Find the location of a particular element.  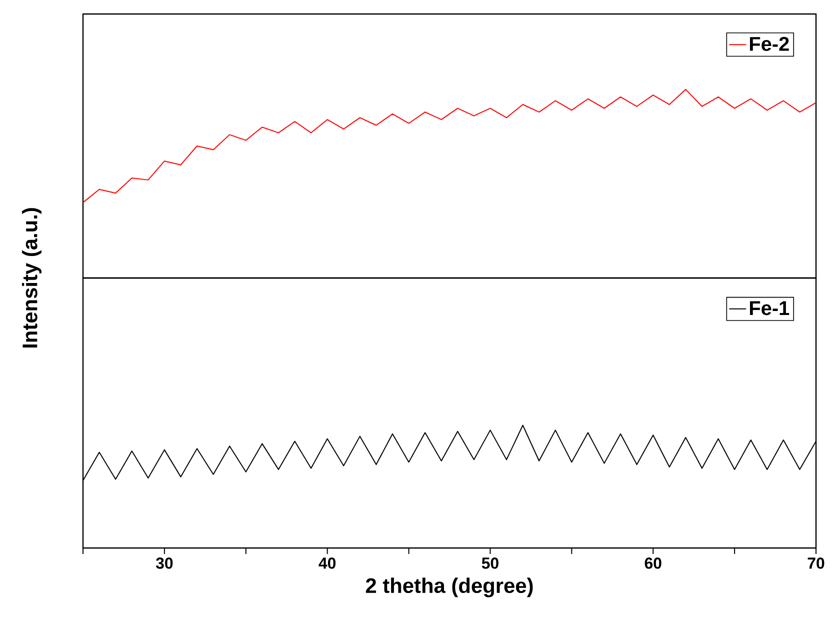

legend-label: Fe-1 is located at coordinates (770, 308).